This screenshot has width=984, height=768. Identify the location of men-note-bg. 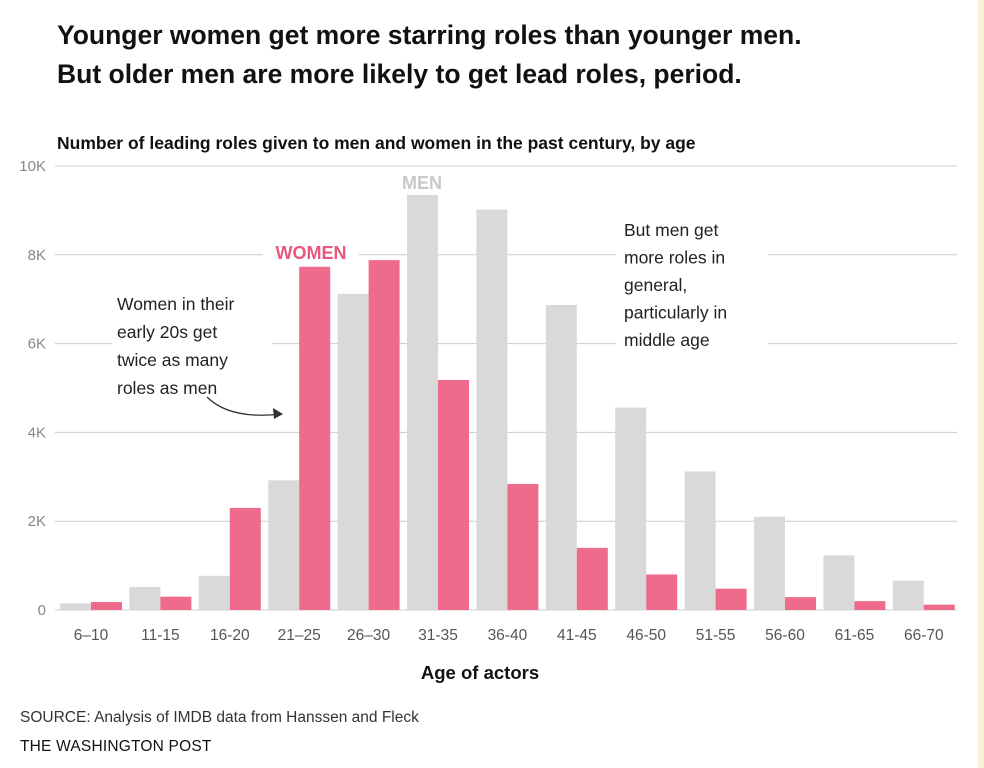
(692, 284).